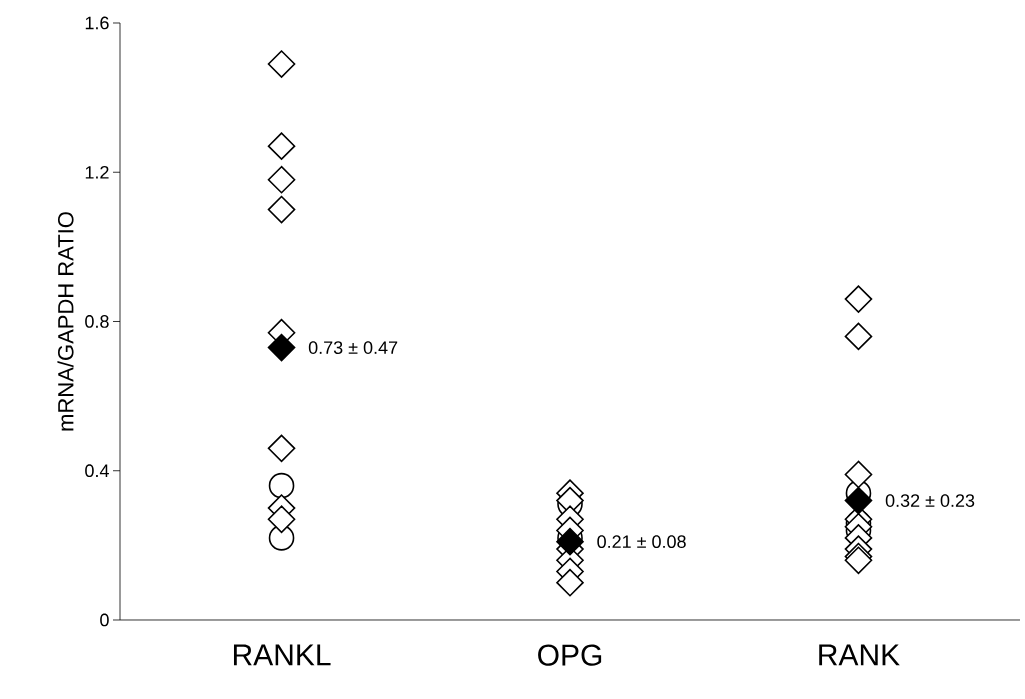 This screenshot has width=1025, height=699. I want to click on y-axis-title: mRNA/GAPDH RATIO, so click(65, 321).